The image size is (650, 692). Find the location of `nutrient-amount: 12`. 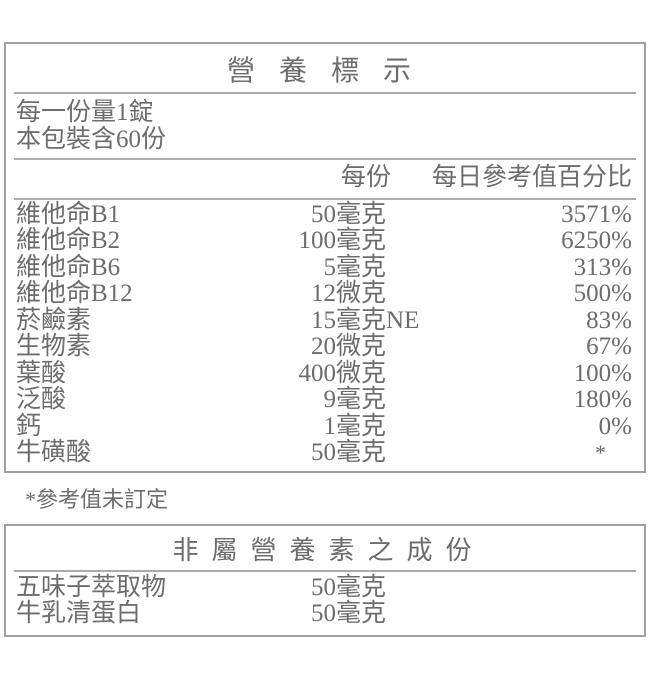

nutrient-amount: 12 is located at coordinates (323, 293).